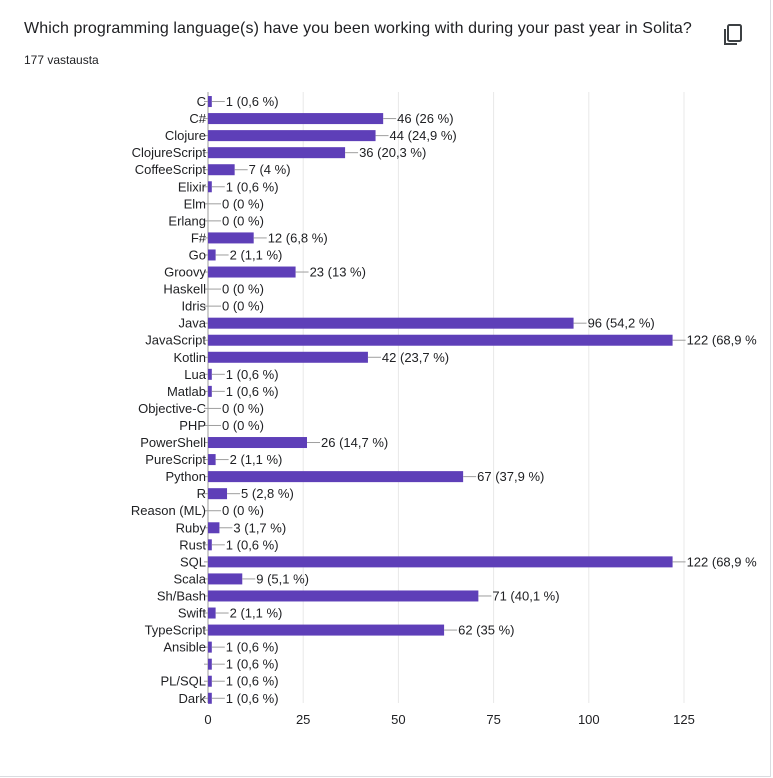  I want to click on copy-chart-button, so click(732, 35).